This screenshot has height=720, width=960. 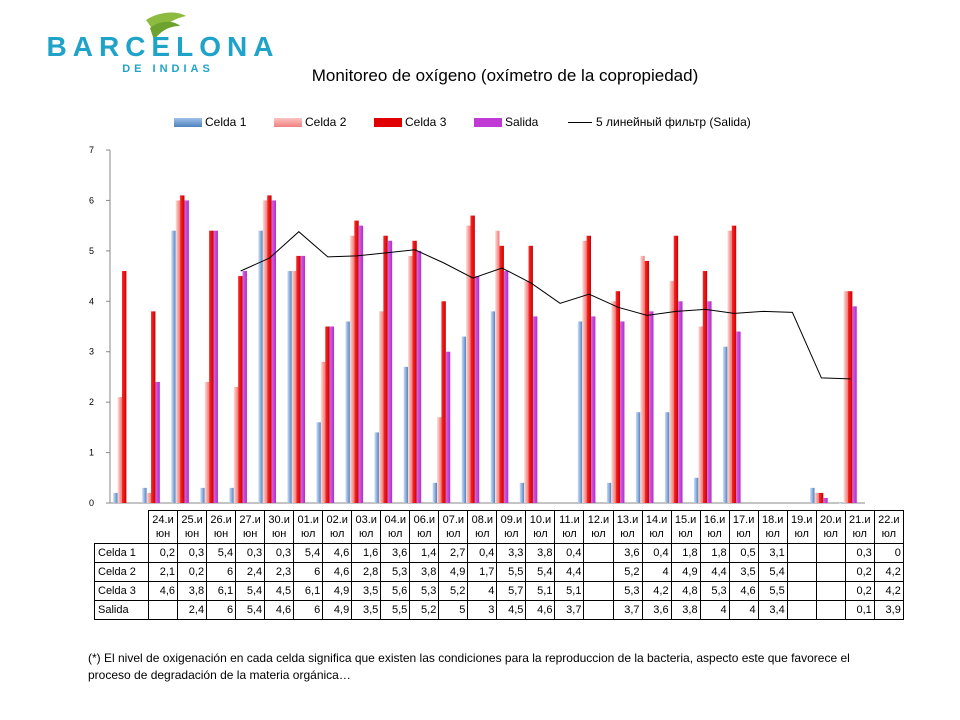 I want to click on table-corner, so click(x=122, y=527).